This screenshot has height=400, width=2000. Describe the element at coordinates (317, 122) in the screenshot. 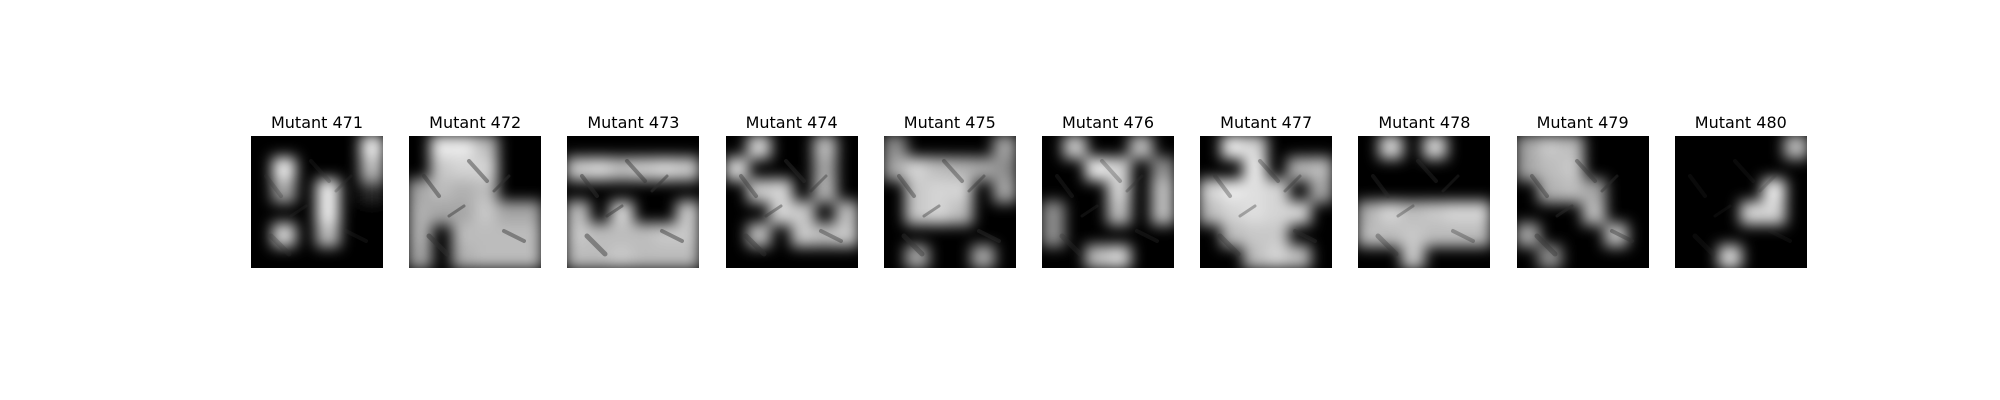

I see `panel-title: Mutant 471` at that location.